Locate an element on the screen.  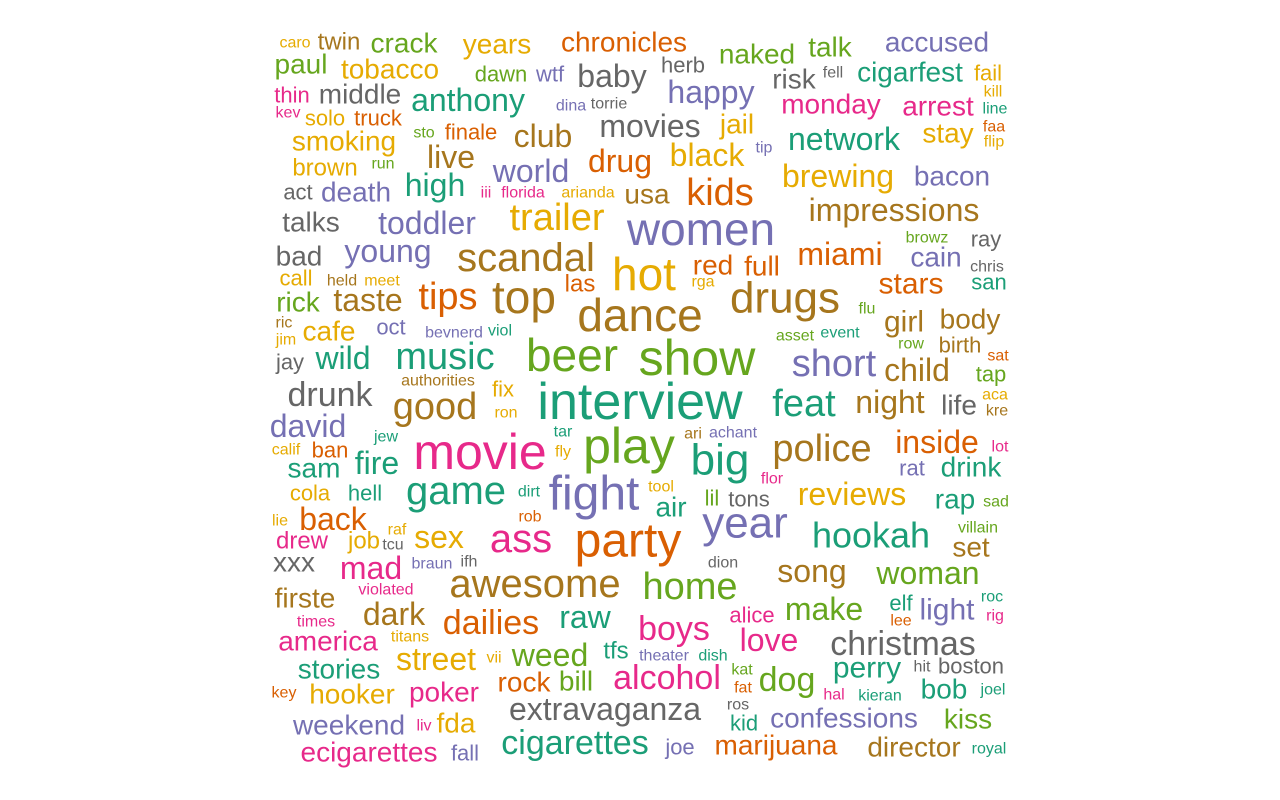
word-dance: dance is located at coordinates (639, 315).